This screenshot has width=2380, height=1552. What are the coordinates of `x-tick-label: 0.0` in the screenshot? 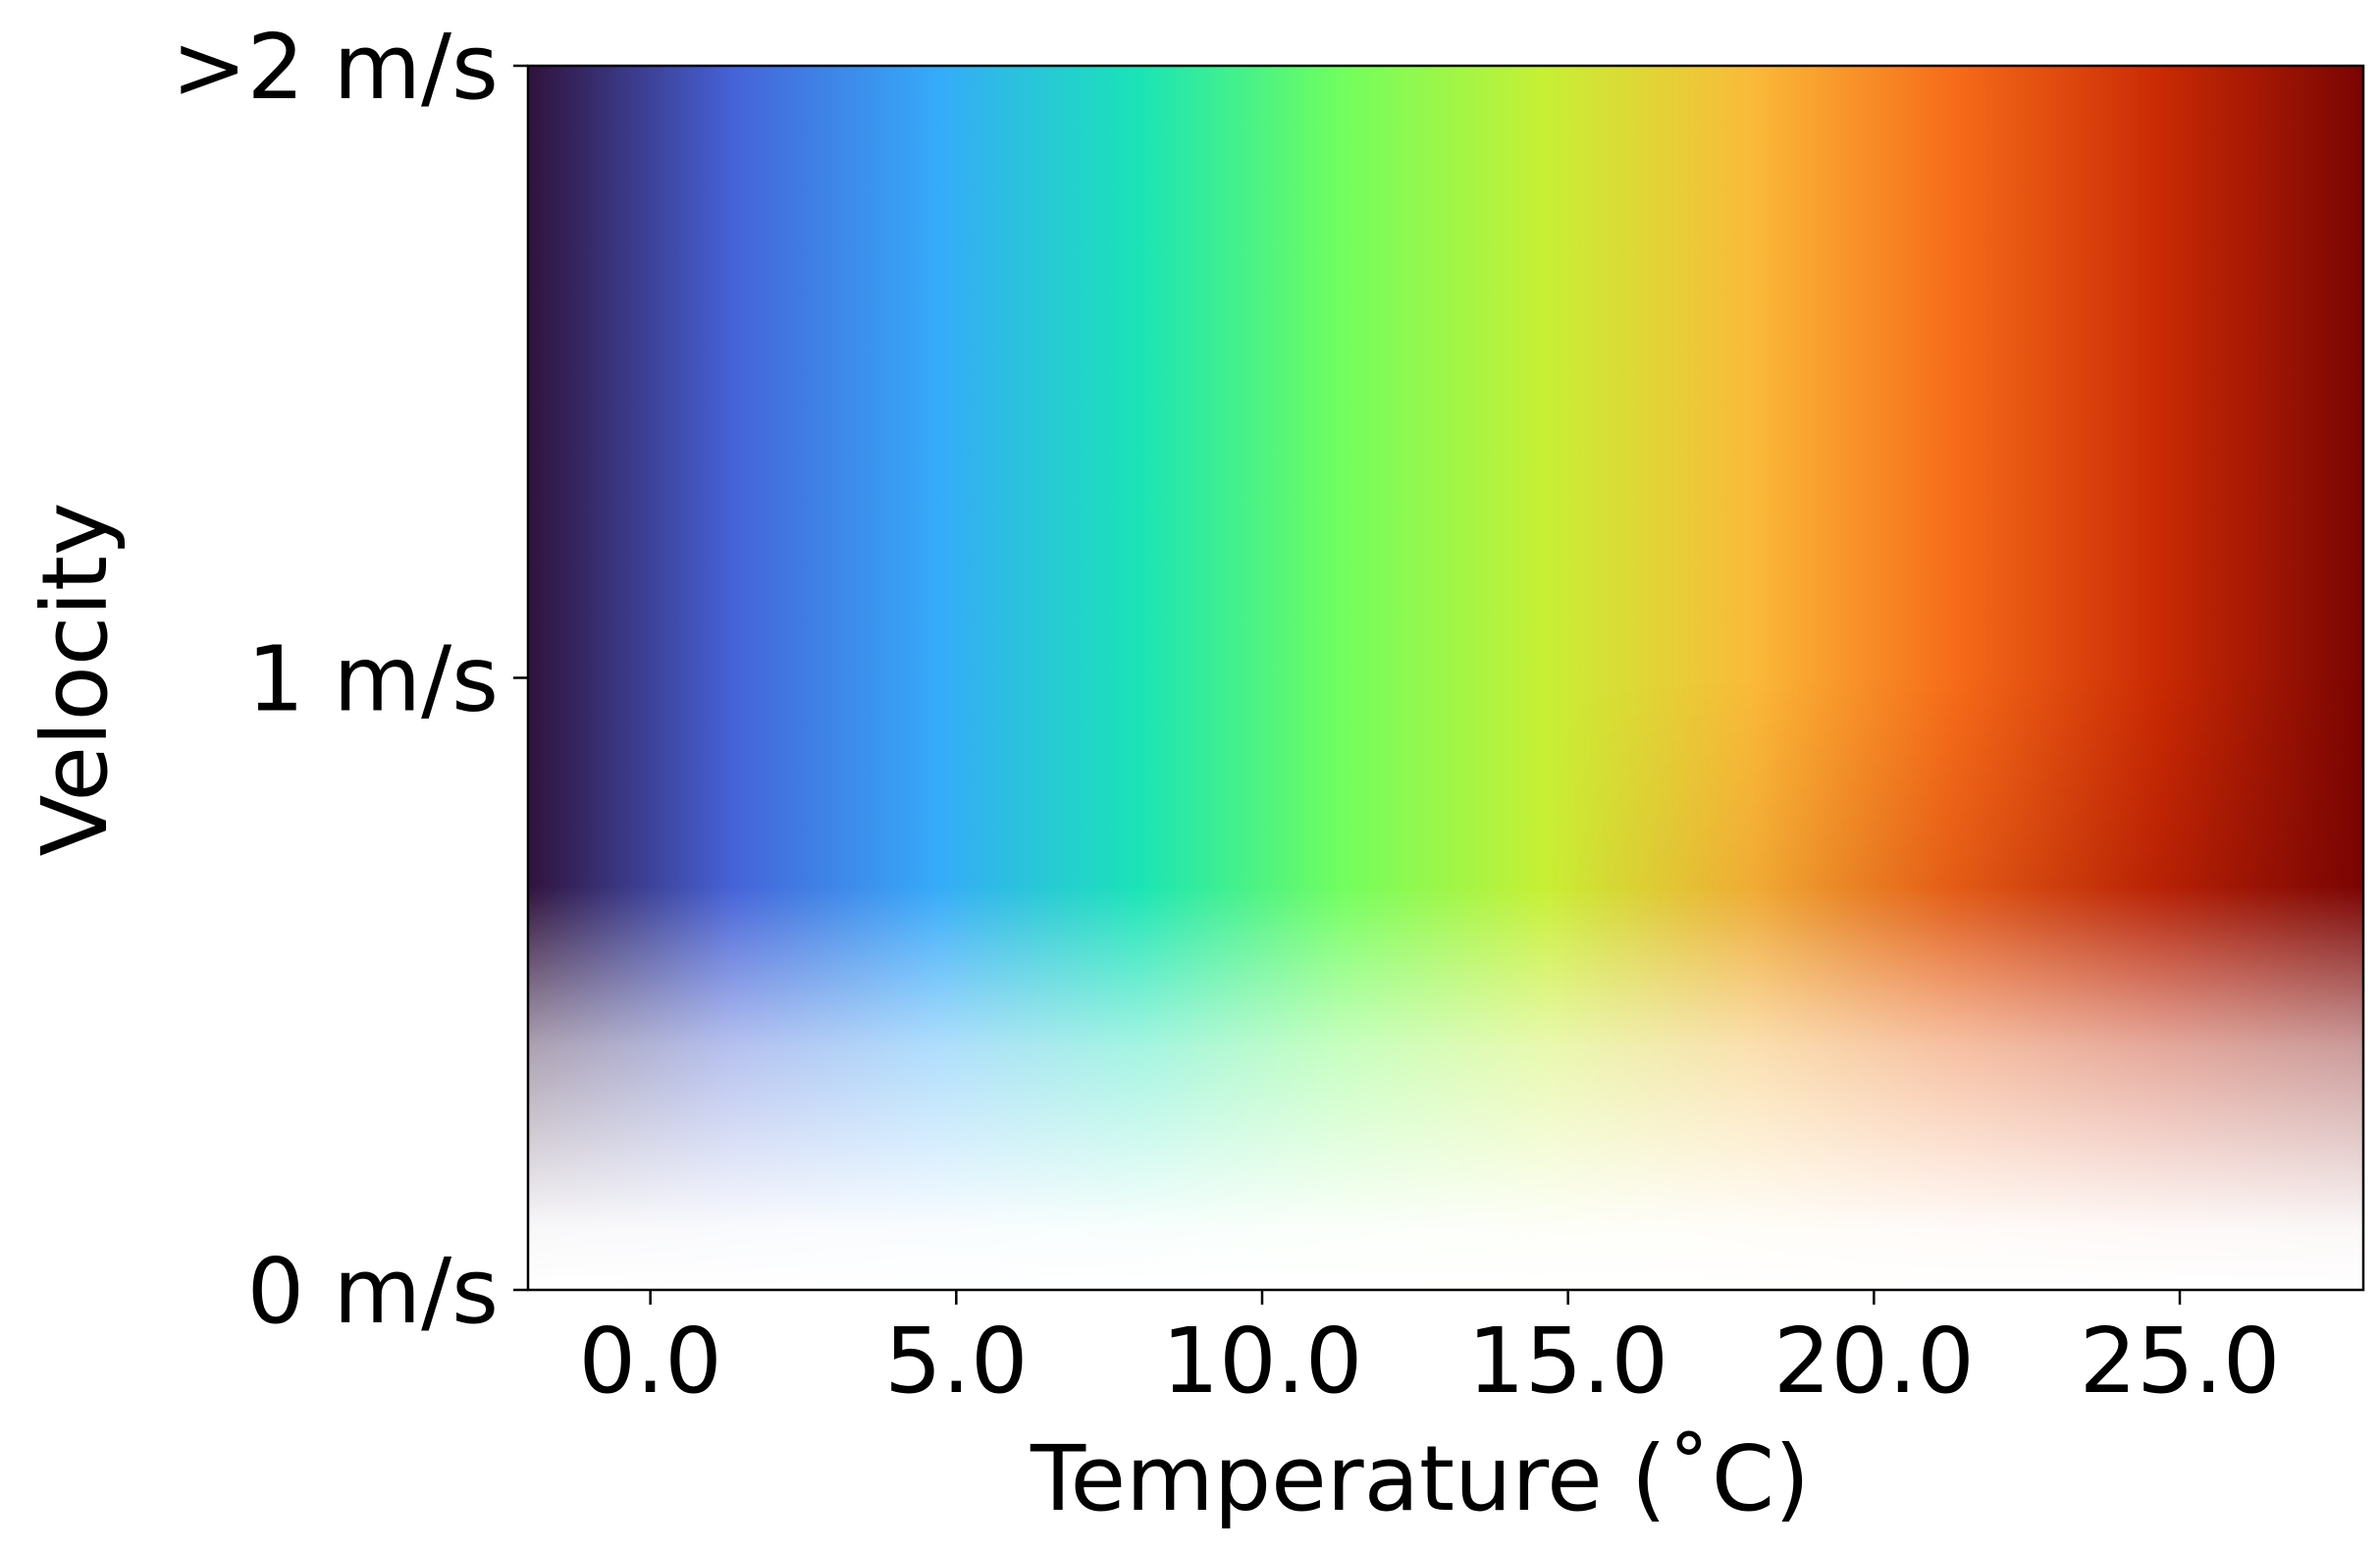 It's located at (650, 1361).